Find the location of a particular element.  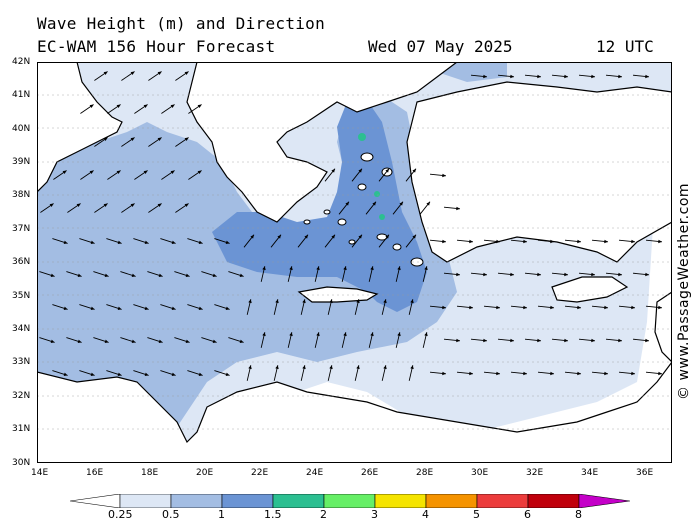

forecast-date: Wed 07 May 2025 is located at coordinates (440, 46).